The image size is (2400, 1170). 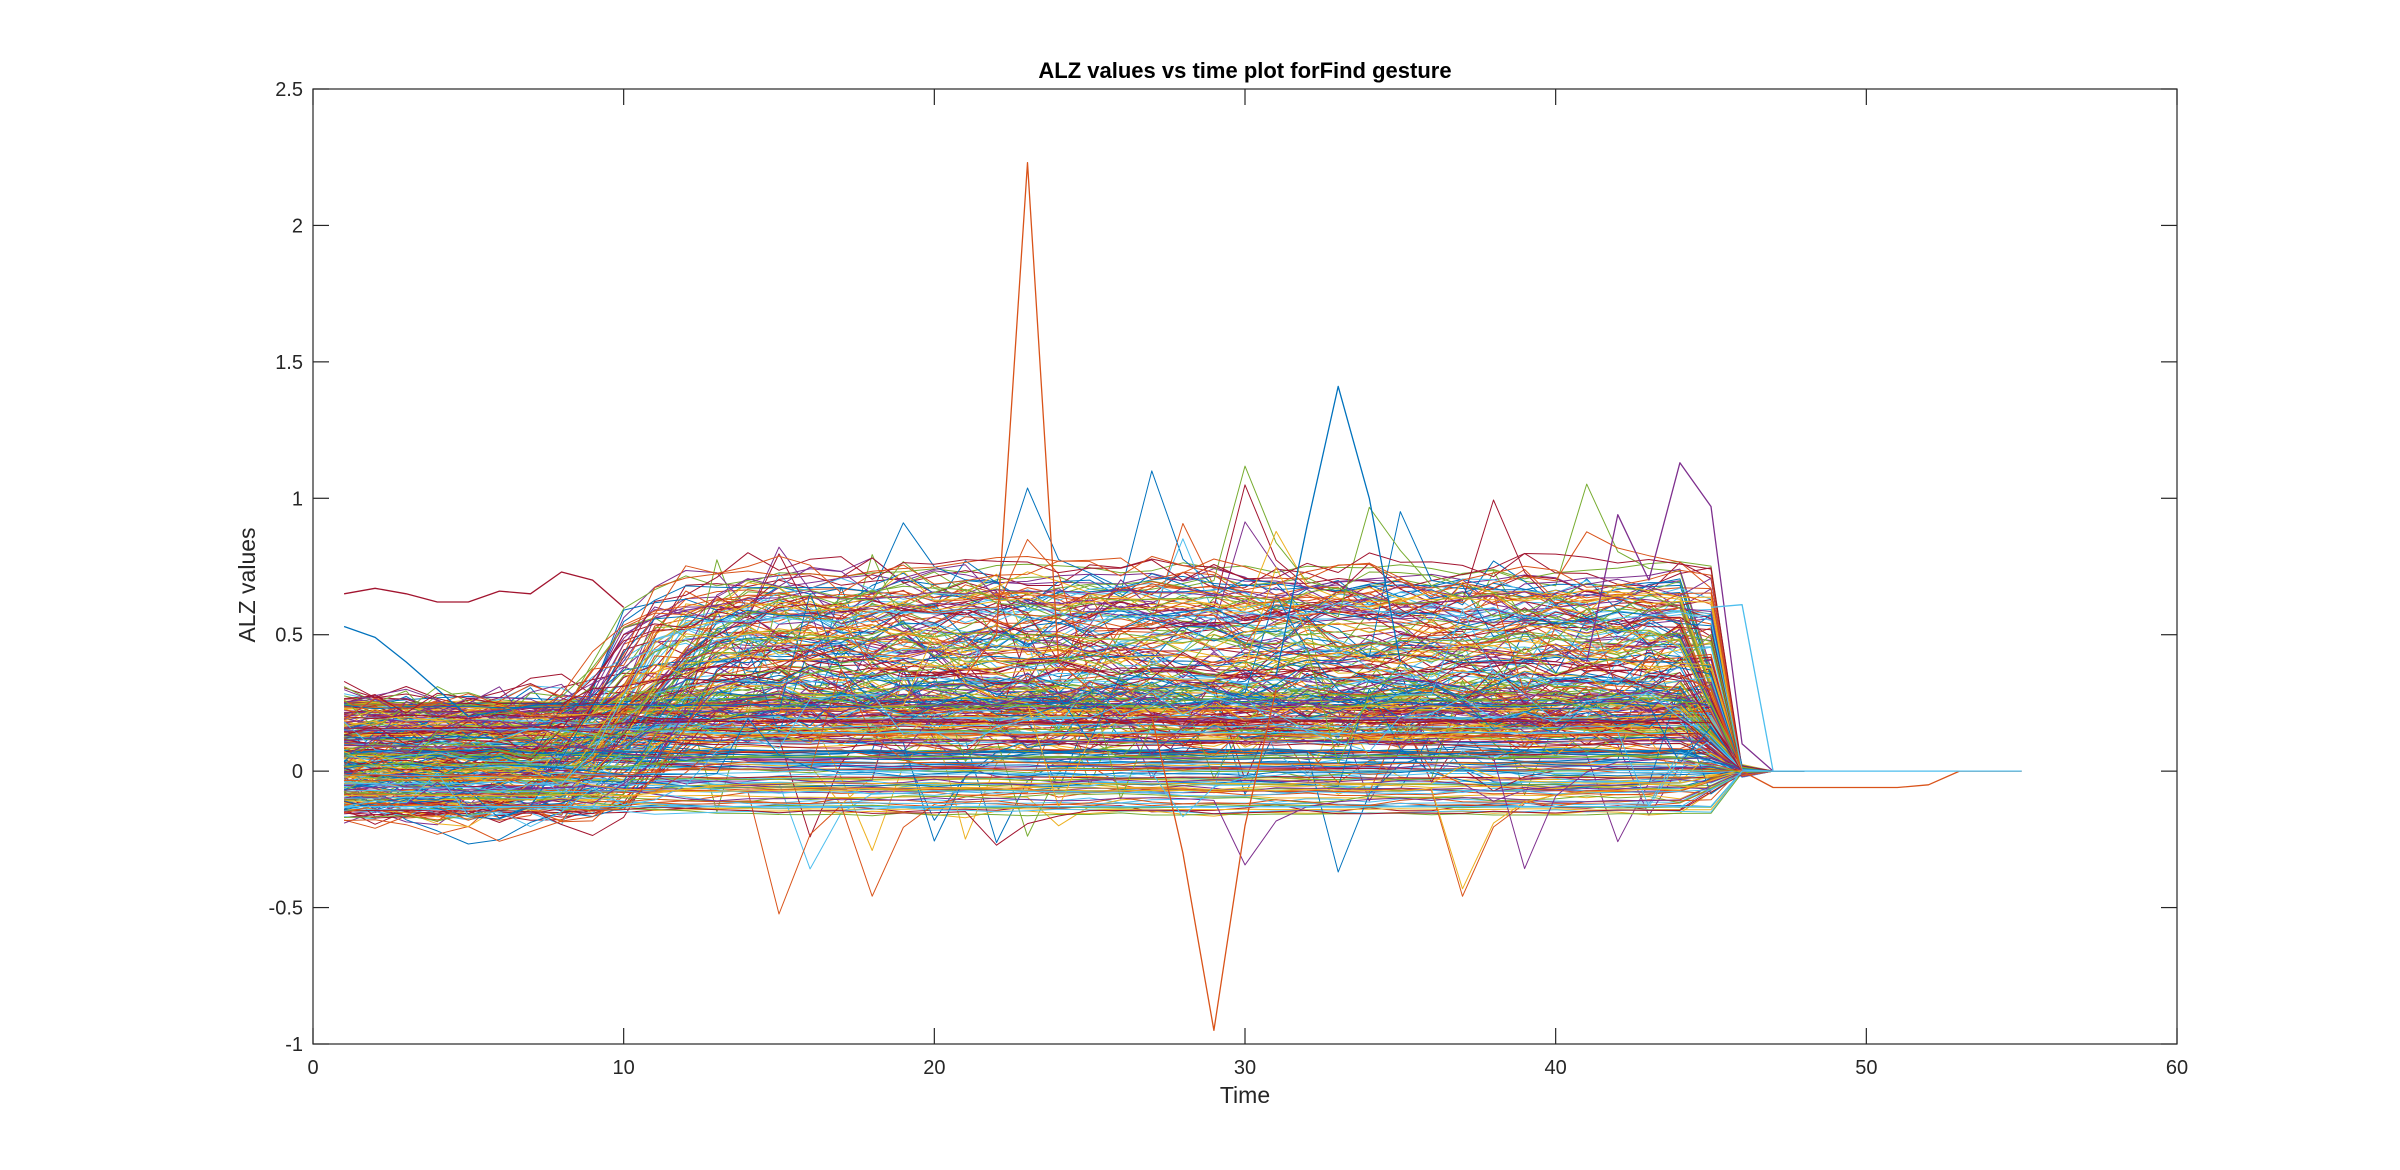 I want to click on x-tick-label: 10, so click(x=624, y=1068).